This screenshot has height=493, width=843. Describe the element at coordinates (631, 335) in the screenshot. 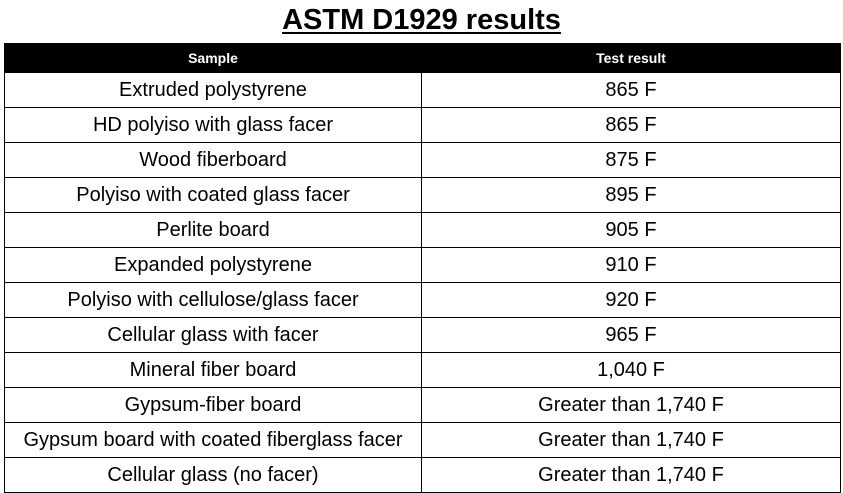

I see `test-result-cell: 965 F` at that location.